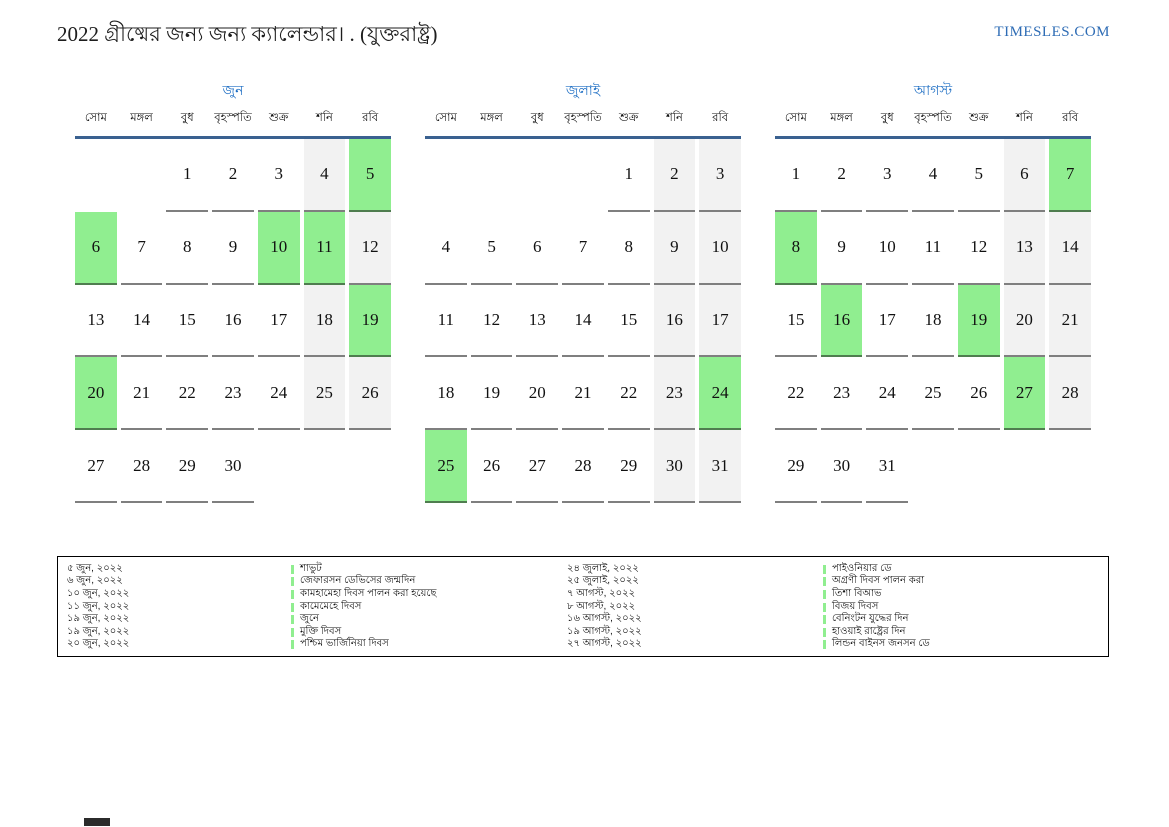  Describe the element at coordinates (628, 394) in the screenshot. I see `day-cell: 22` at that location.